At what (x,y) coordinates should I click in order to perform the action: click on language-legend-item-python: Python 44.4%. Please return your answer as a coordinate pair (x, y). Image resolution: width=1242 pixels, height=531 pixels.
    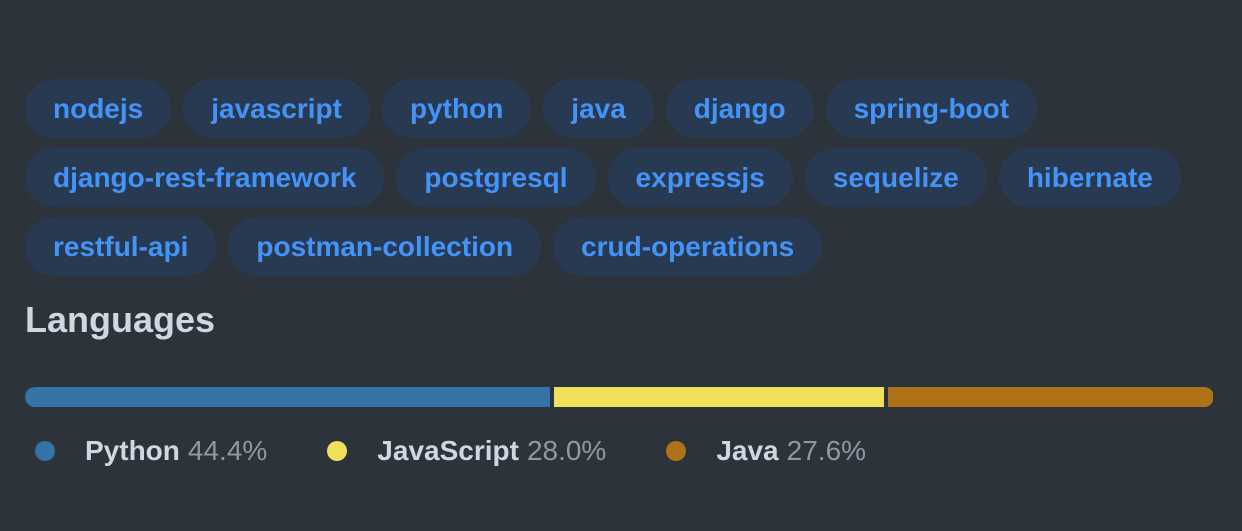
    Looking at the image, I should click on (151, 451).